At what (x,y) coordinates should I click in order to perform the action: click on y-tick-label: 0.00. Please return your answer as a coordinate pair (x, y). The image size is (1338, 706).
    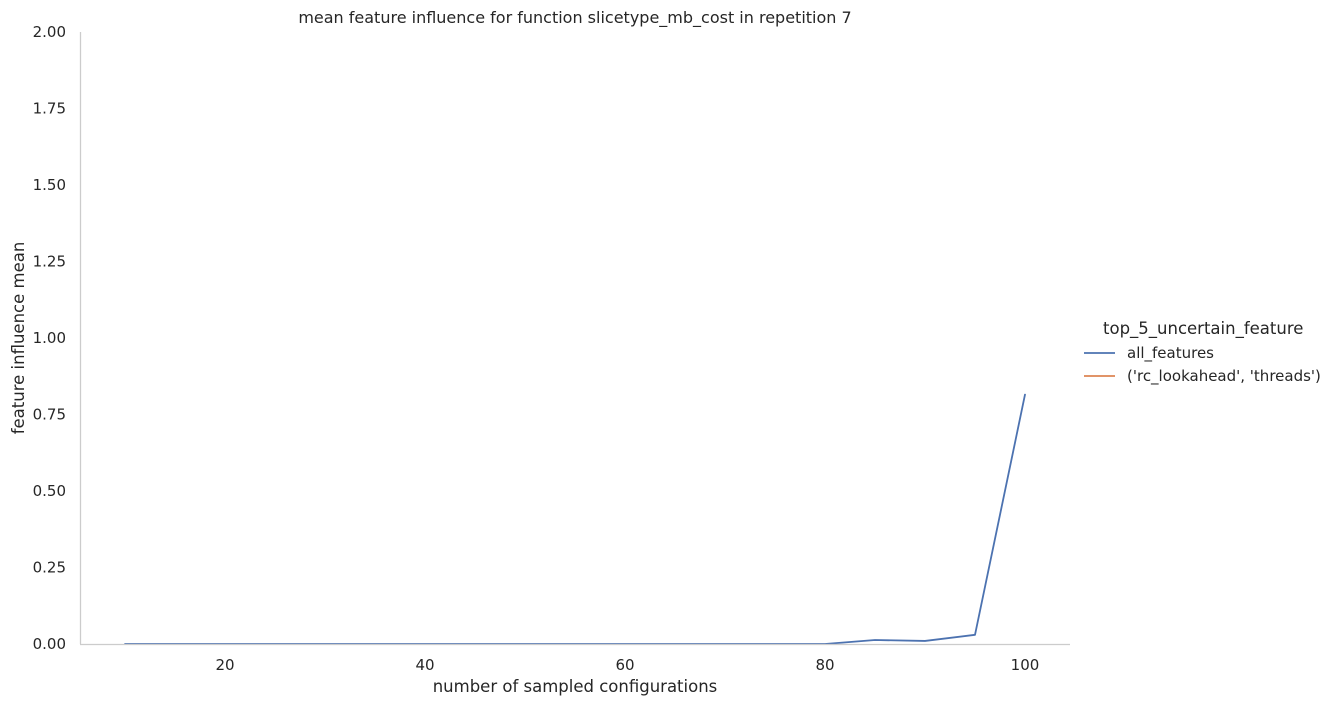
    Looking at the image, I should click on (49, 644).